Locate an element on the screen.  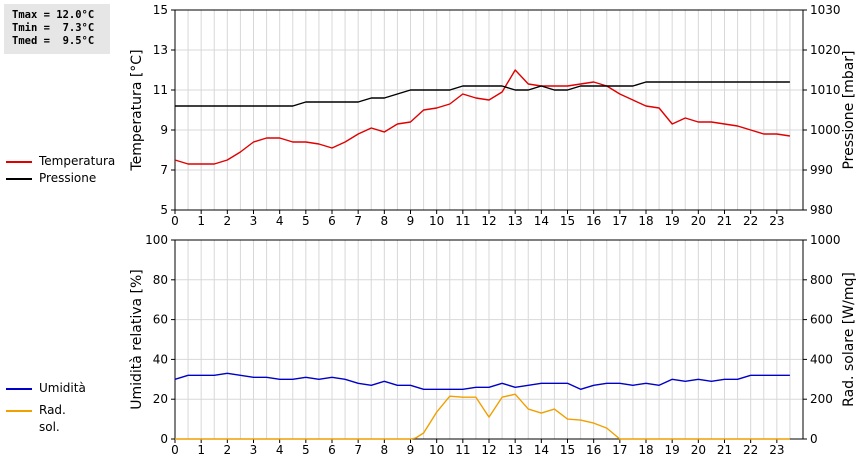
stats-box: Tmax = 12.0°C Tmin = 7.3°C Tmed = 9.5°C is located at coordinates (57, 29).